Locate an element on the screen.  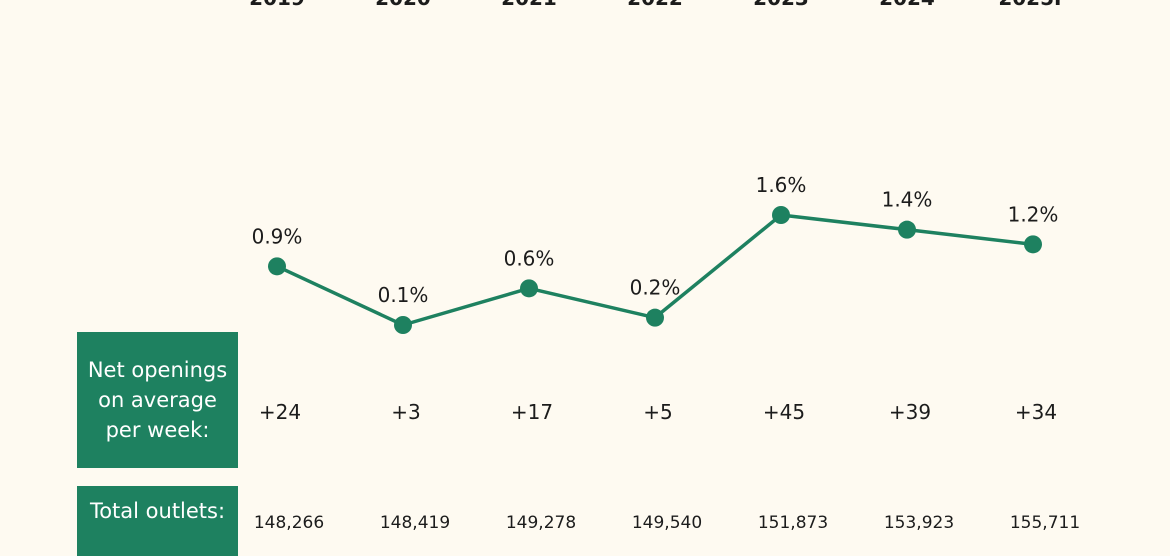
total-outlets-label: Total outlets: is located at coordinates (157, 521).